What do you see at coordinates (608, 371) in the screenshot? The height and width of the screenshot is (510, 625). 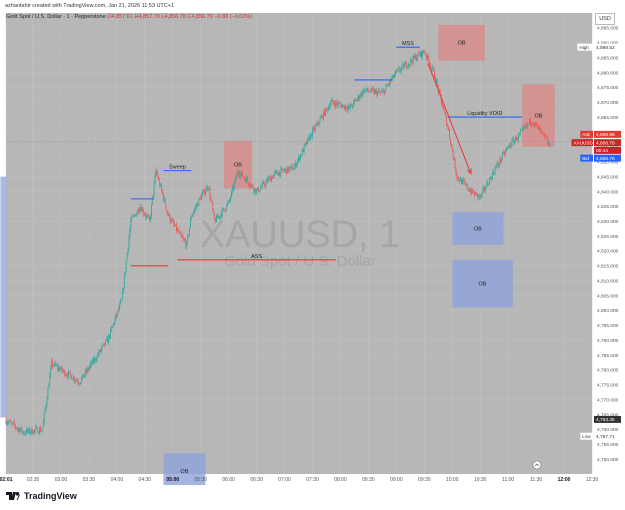 I see `y-tick-label: 4,780.000` at bounding box center [608, 371].